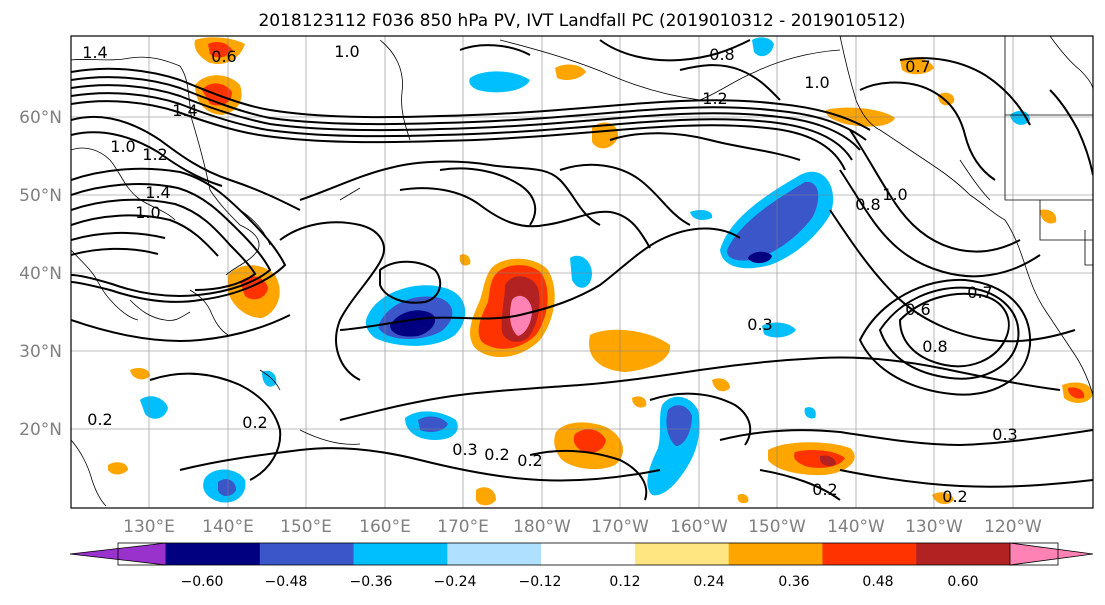 Image resolution: width=1105 pixels, height=605 pixels. Describe the element at coordinates (40, 118) in the screenshot. I see `lat-label: 60°N` at that location.